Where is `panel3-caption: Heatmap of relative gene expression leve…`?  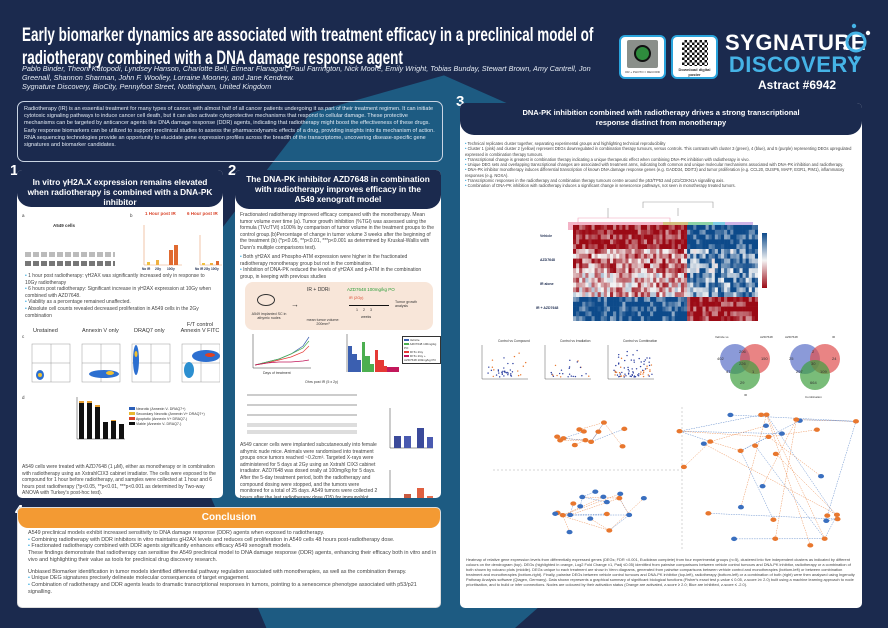 panel3-caption: Heatmap of relative gene expression leve… is located at coordinates (660, 572).